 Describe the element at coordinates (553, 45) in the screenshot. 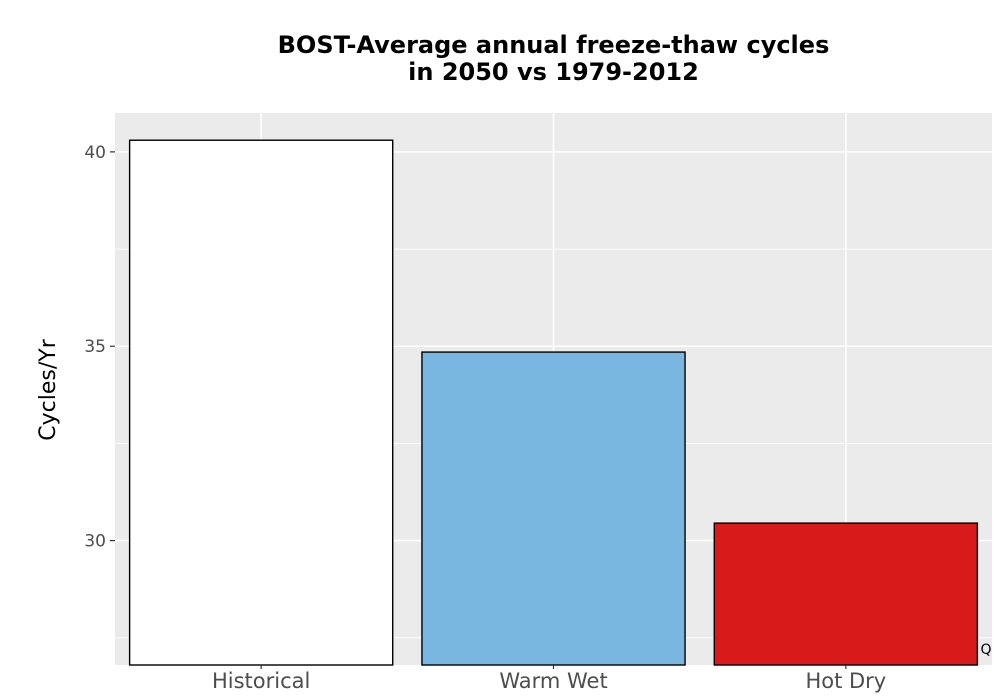

I see `chart-title-line-1: BOST-Average annual freeze-thaw cycles` at that location.